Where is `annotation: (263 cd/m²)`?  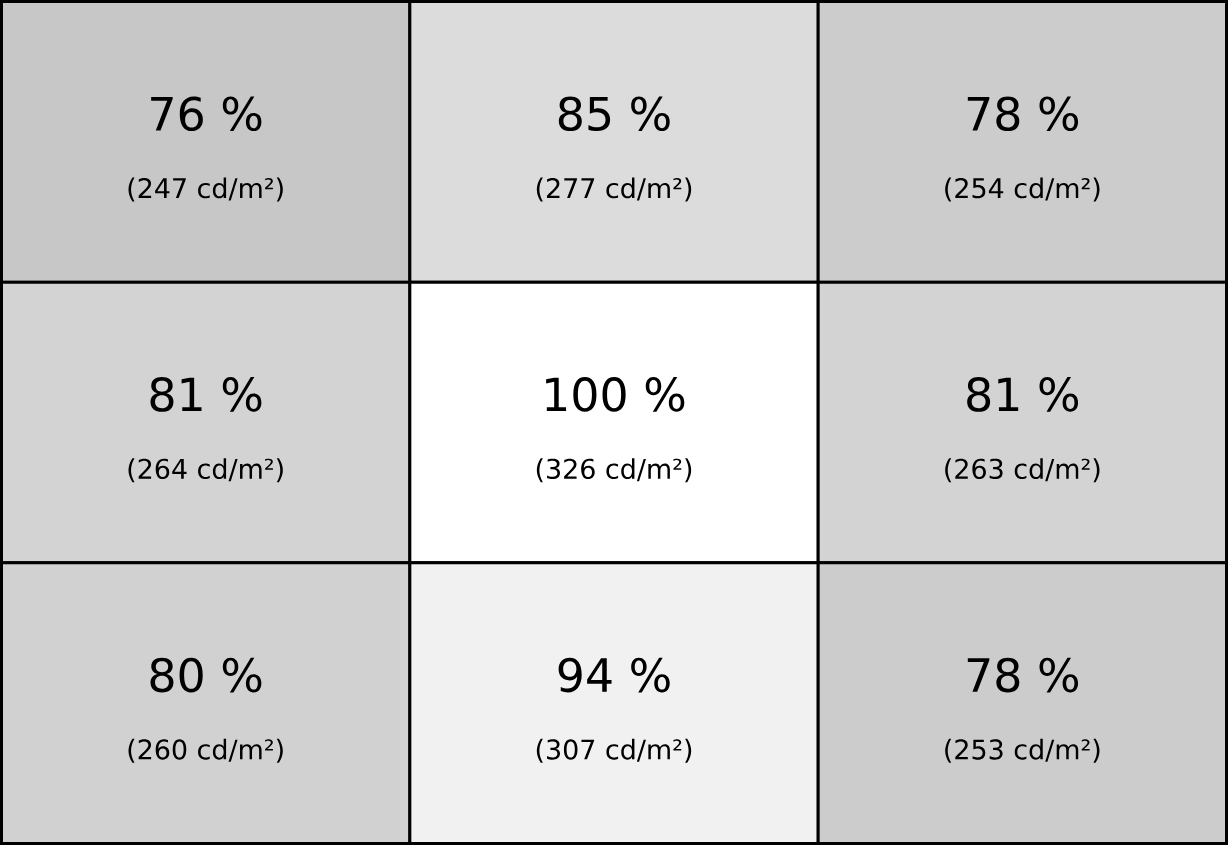 annotation: (263 cd/m²) is located at coordinates (1022, 470).